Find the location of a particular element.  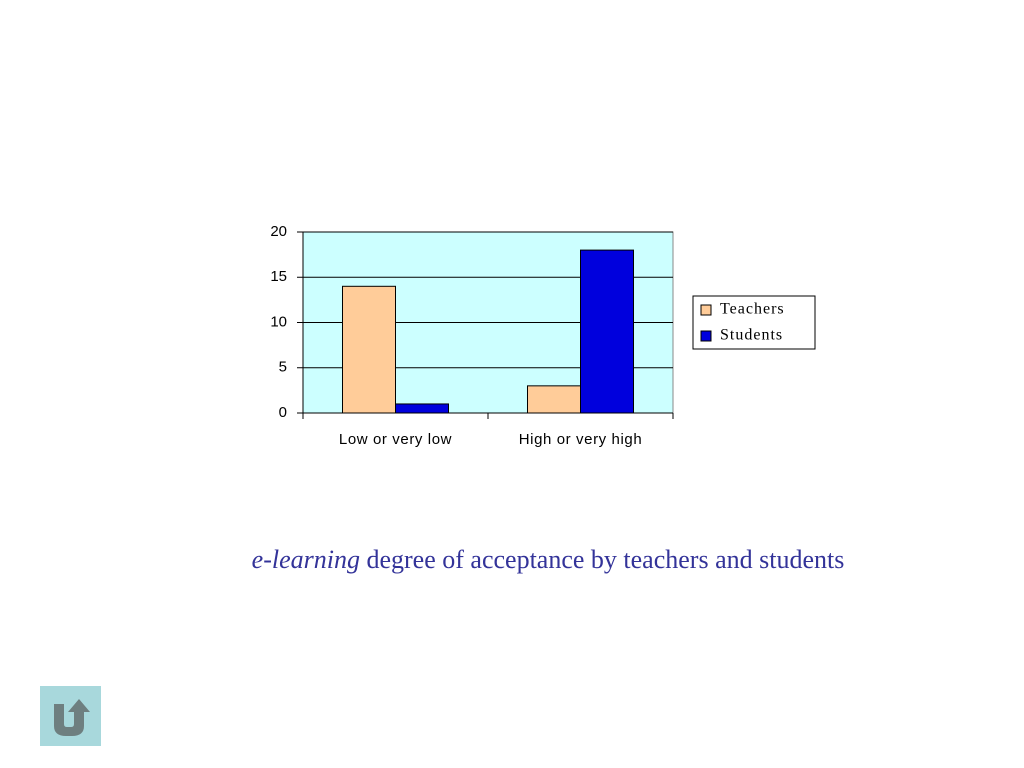

x-tick-label: High or very high is located at coordinates (580, 439).